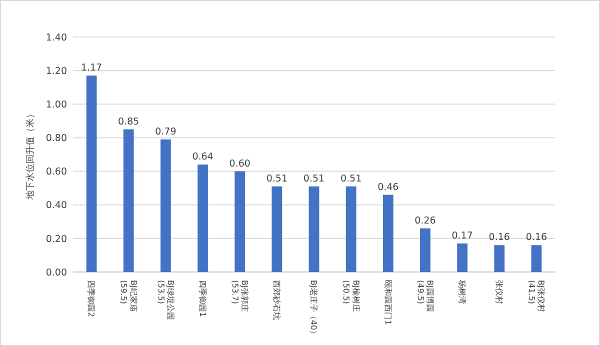 The image size is (600, 346). What do you see at coordinates (165, 132) in the screenshot?
I see `data-label: 0.79` at bounding box center [165, 132].